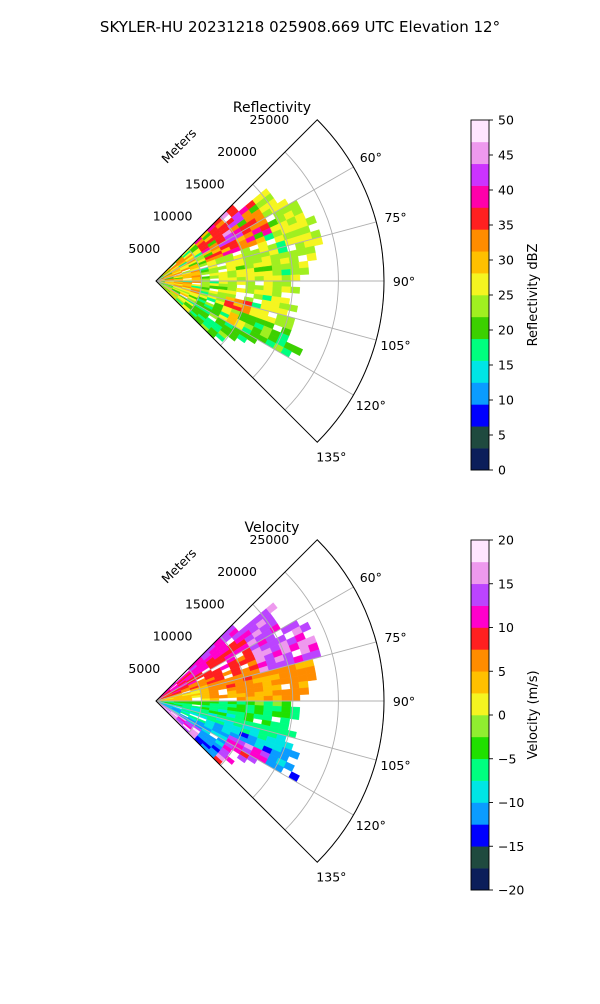 The image size is (600, 1004). I want to click on colorbar-tick-label: −20, so click(511, 890).